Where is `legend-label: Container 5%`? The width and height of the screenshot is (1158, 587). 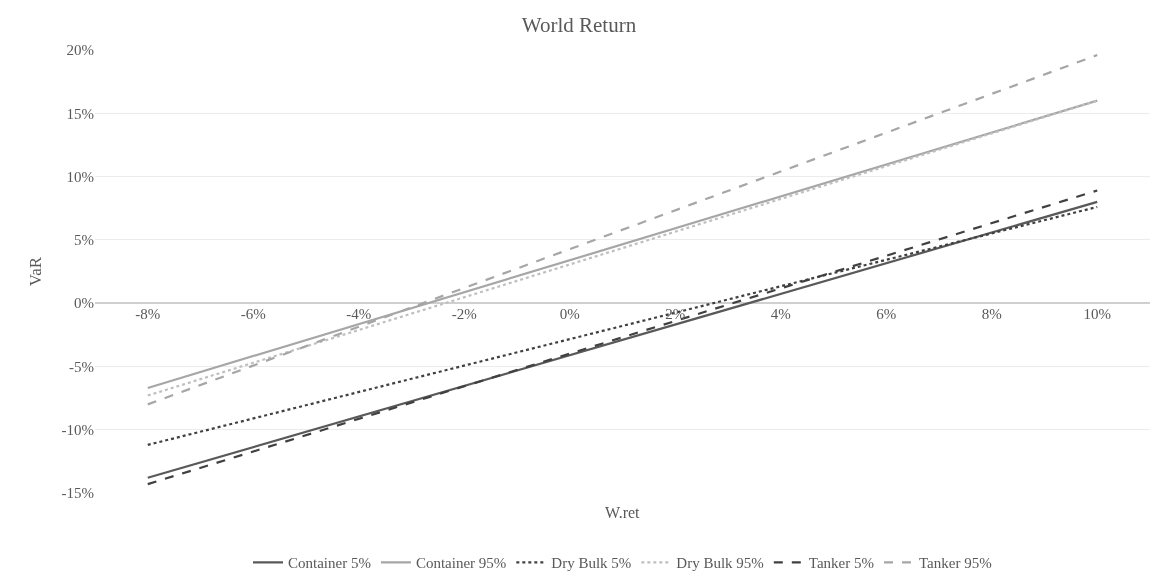
legend-label: Container 5% is located at coordinates (329, 563).